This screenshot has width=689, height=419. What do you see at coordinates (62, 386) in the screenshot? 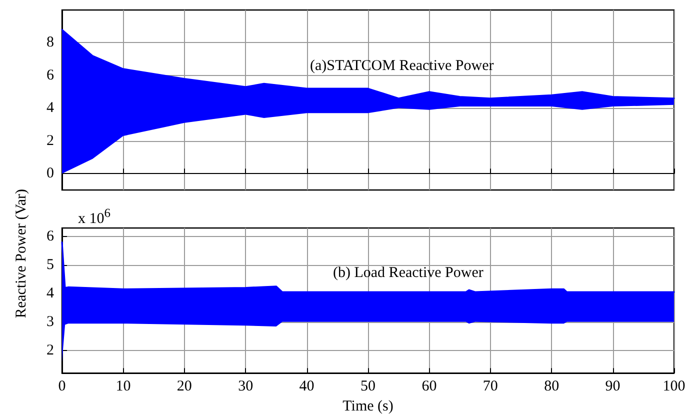
I see `x-tick-label: 0` at bounding box center [62, 386].